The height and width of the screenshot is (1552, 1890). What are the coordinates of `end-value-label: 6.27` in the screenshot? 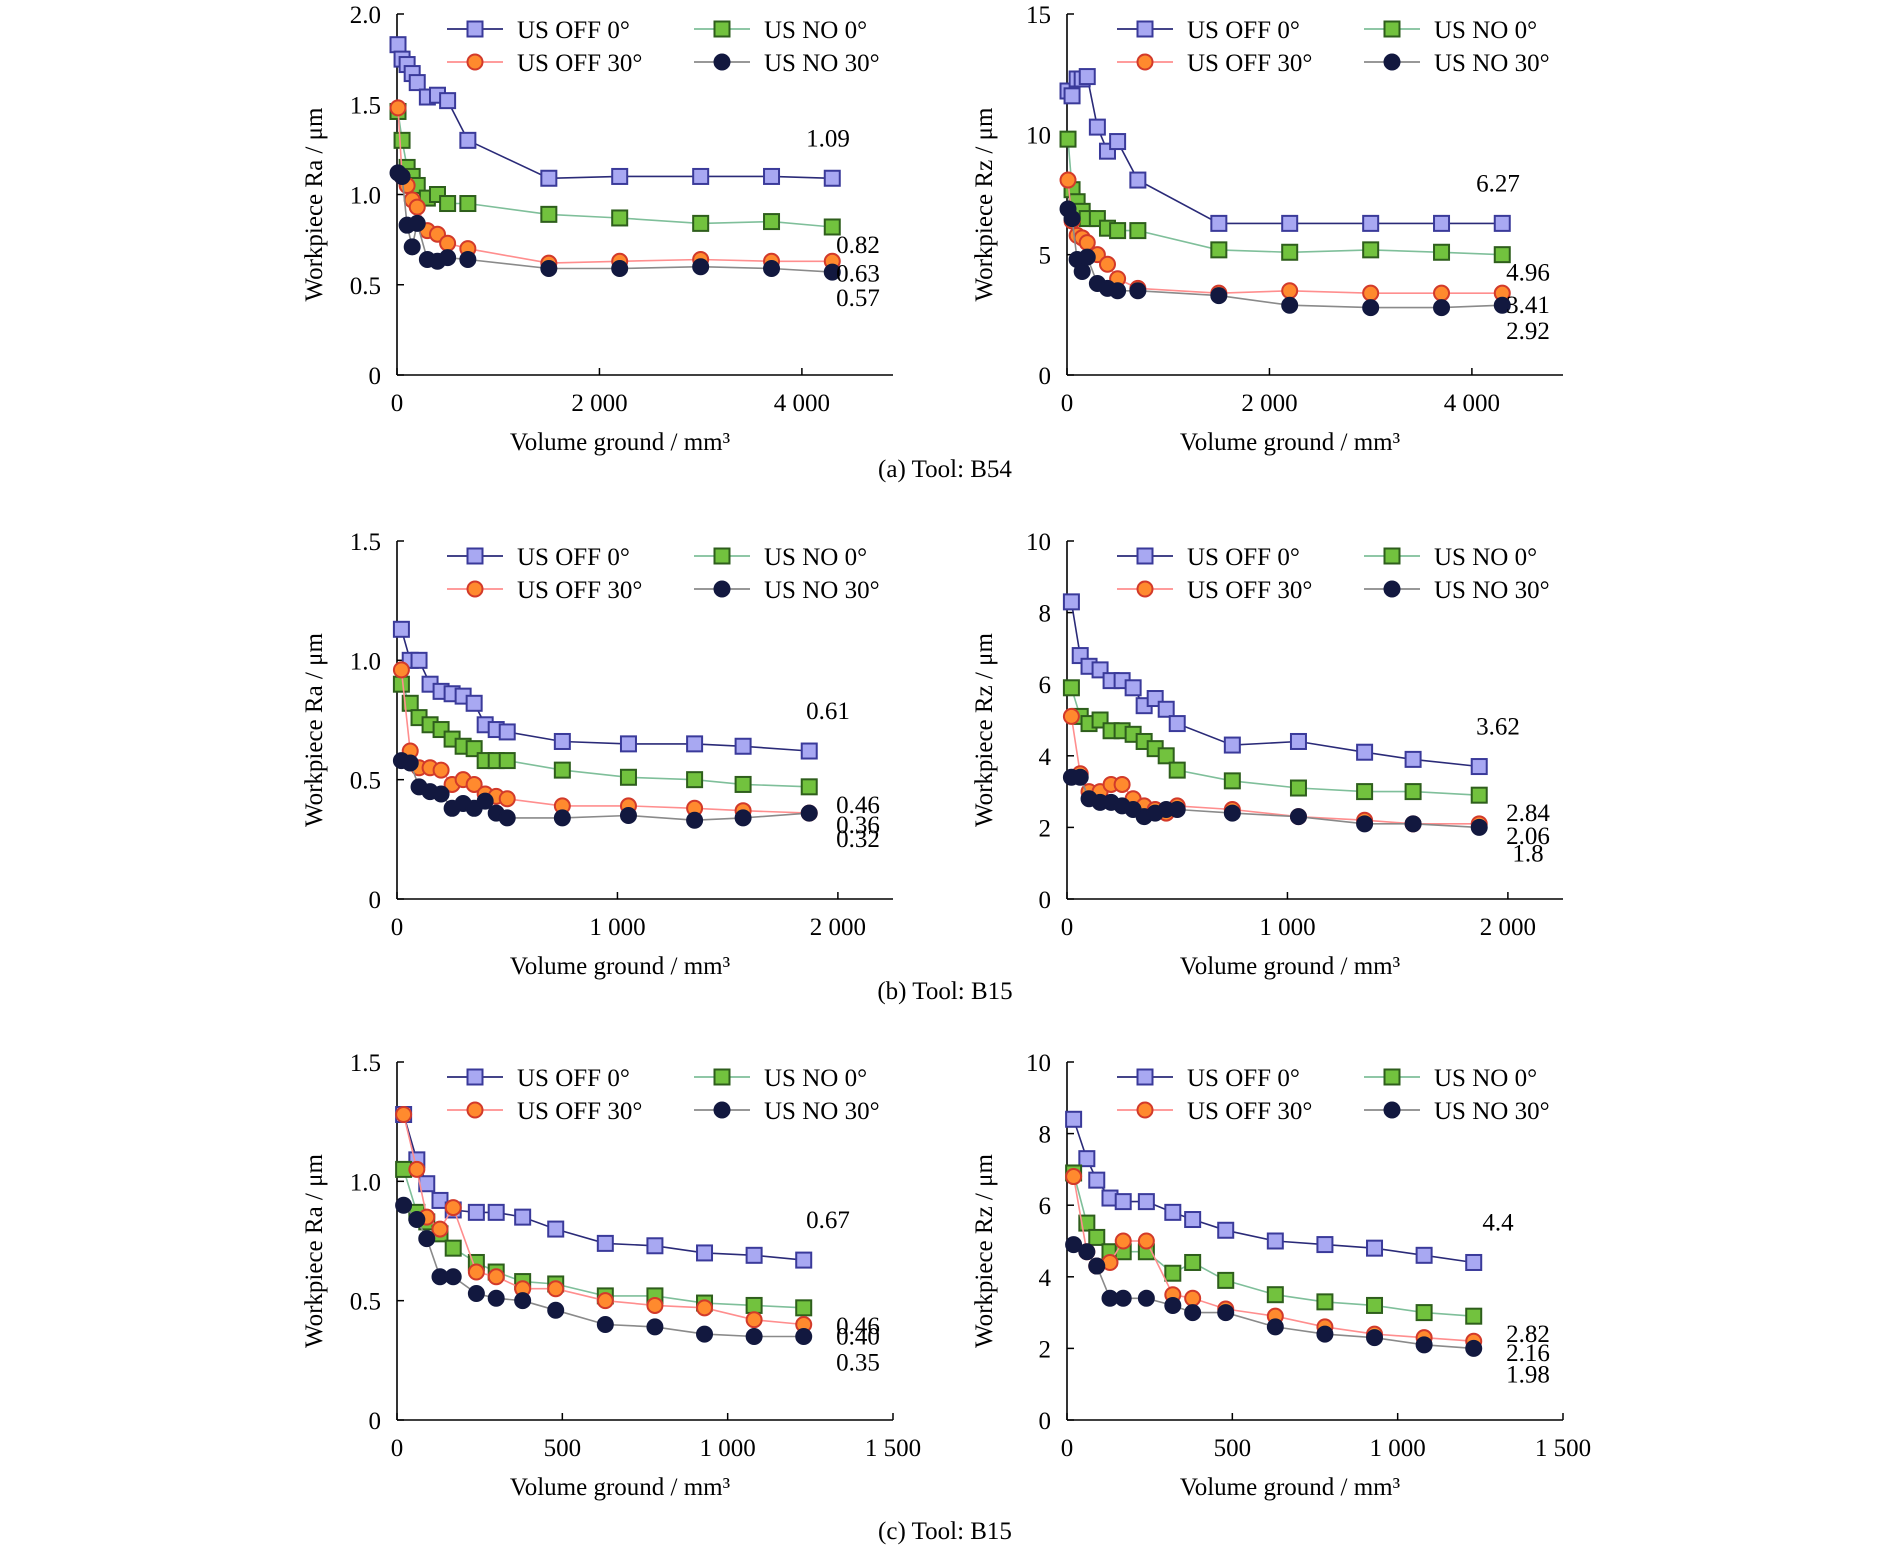 It's located at (1498, 183).